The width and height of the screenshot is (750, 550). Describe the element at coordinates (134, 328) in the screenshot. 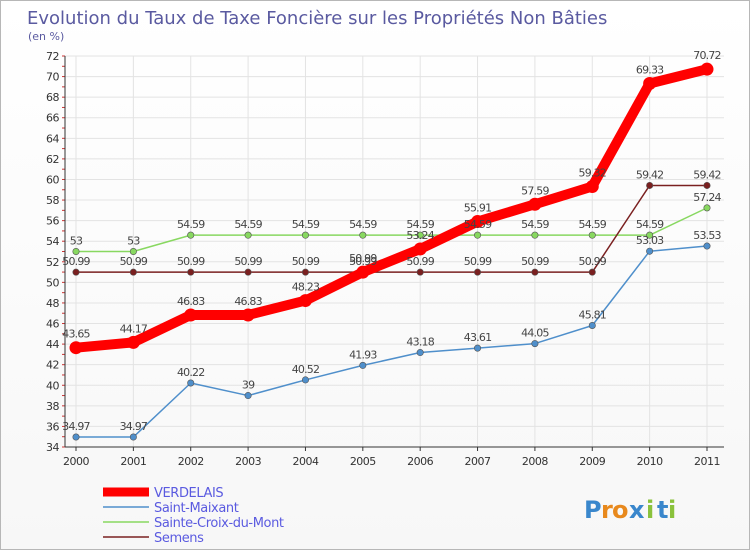

I see `data-label: 44.17` at that location.